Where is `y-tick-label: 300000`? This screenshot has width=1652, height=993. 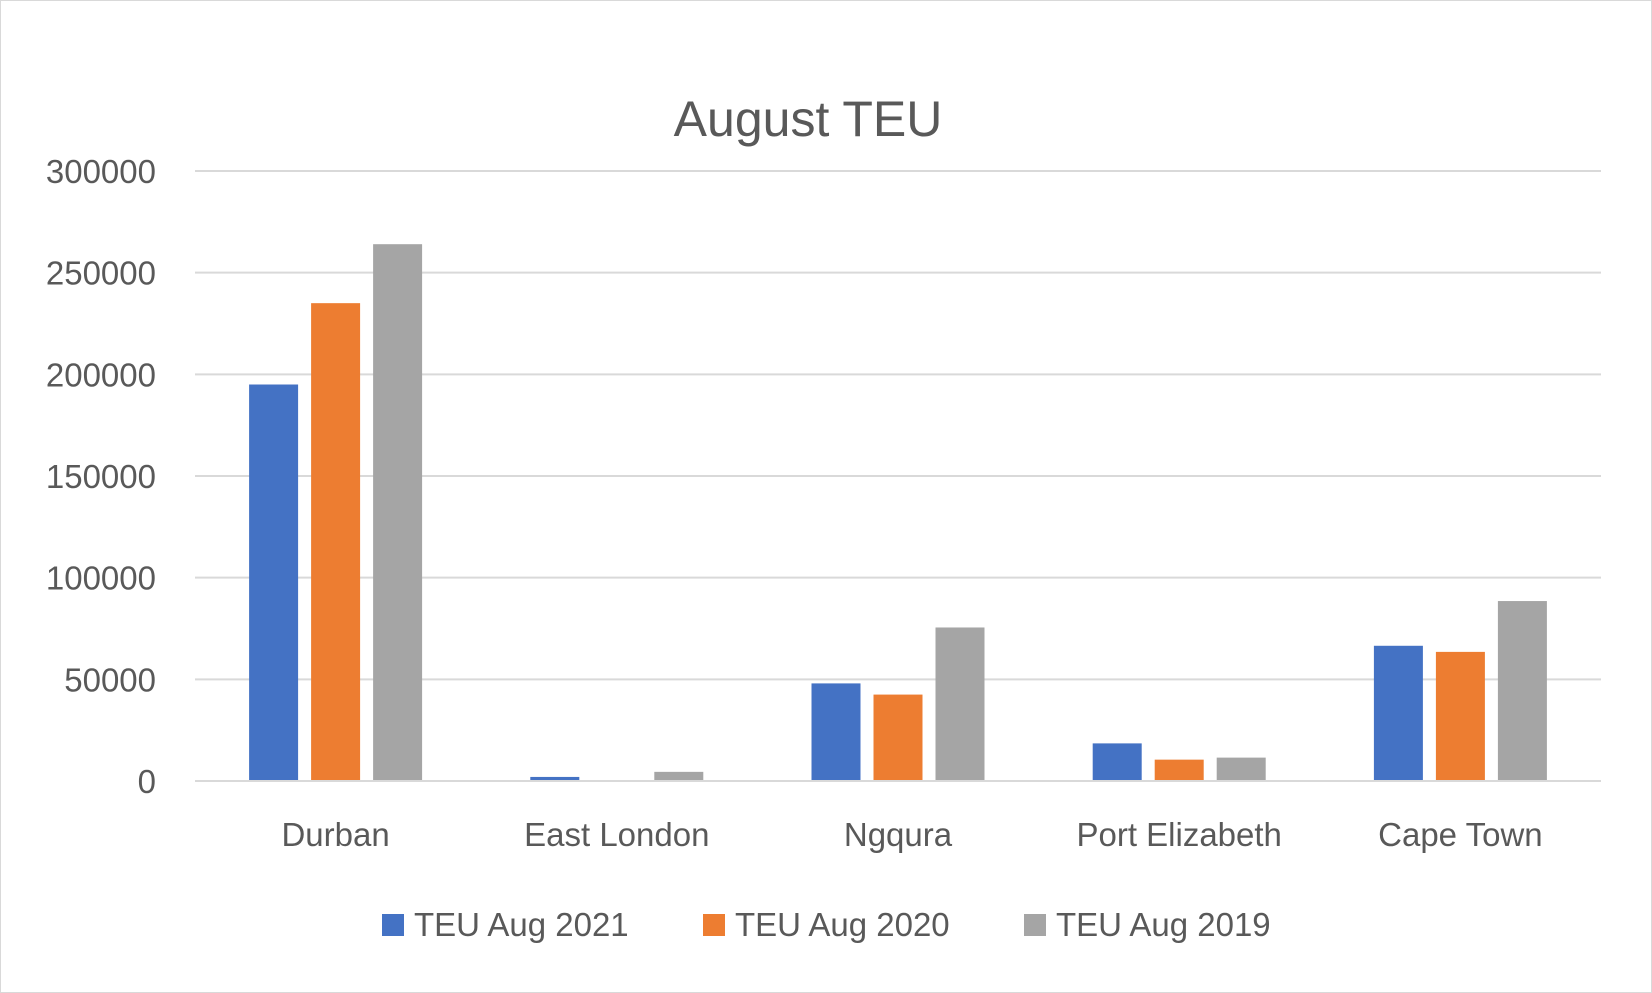
y-tick-label: 300000 is located at coordinates (101, 171).